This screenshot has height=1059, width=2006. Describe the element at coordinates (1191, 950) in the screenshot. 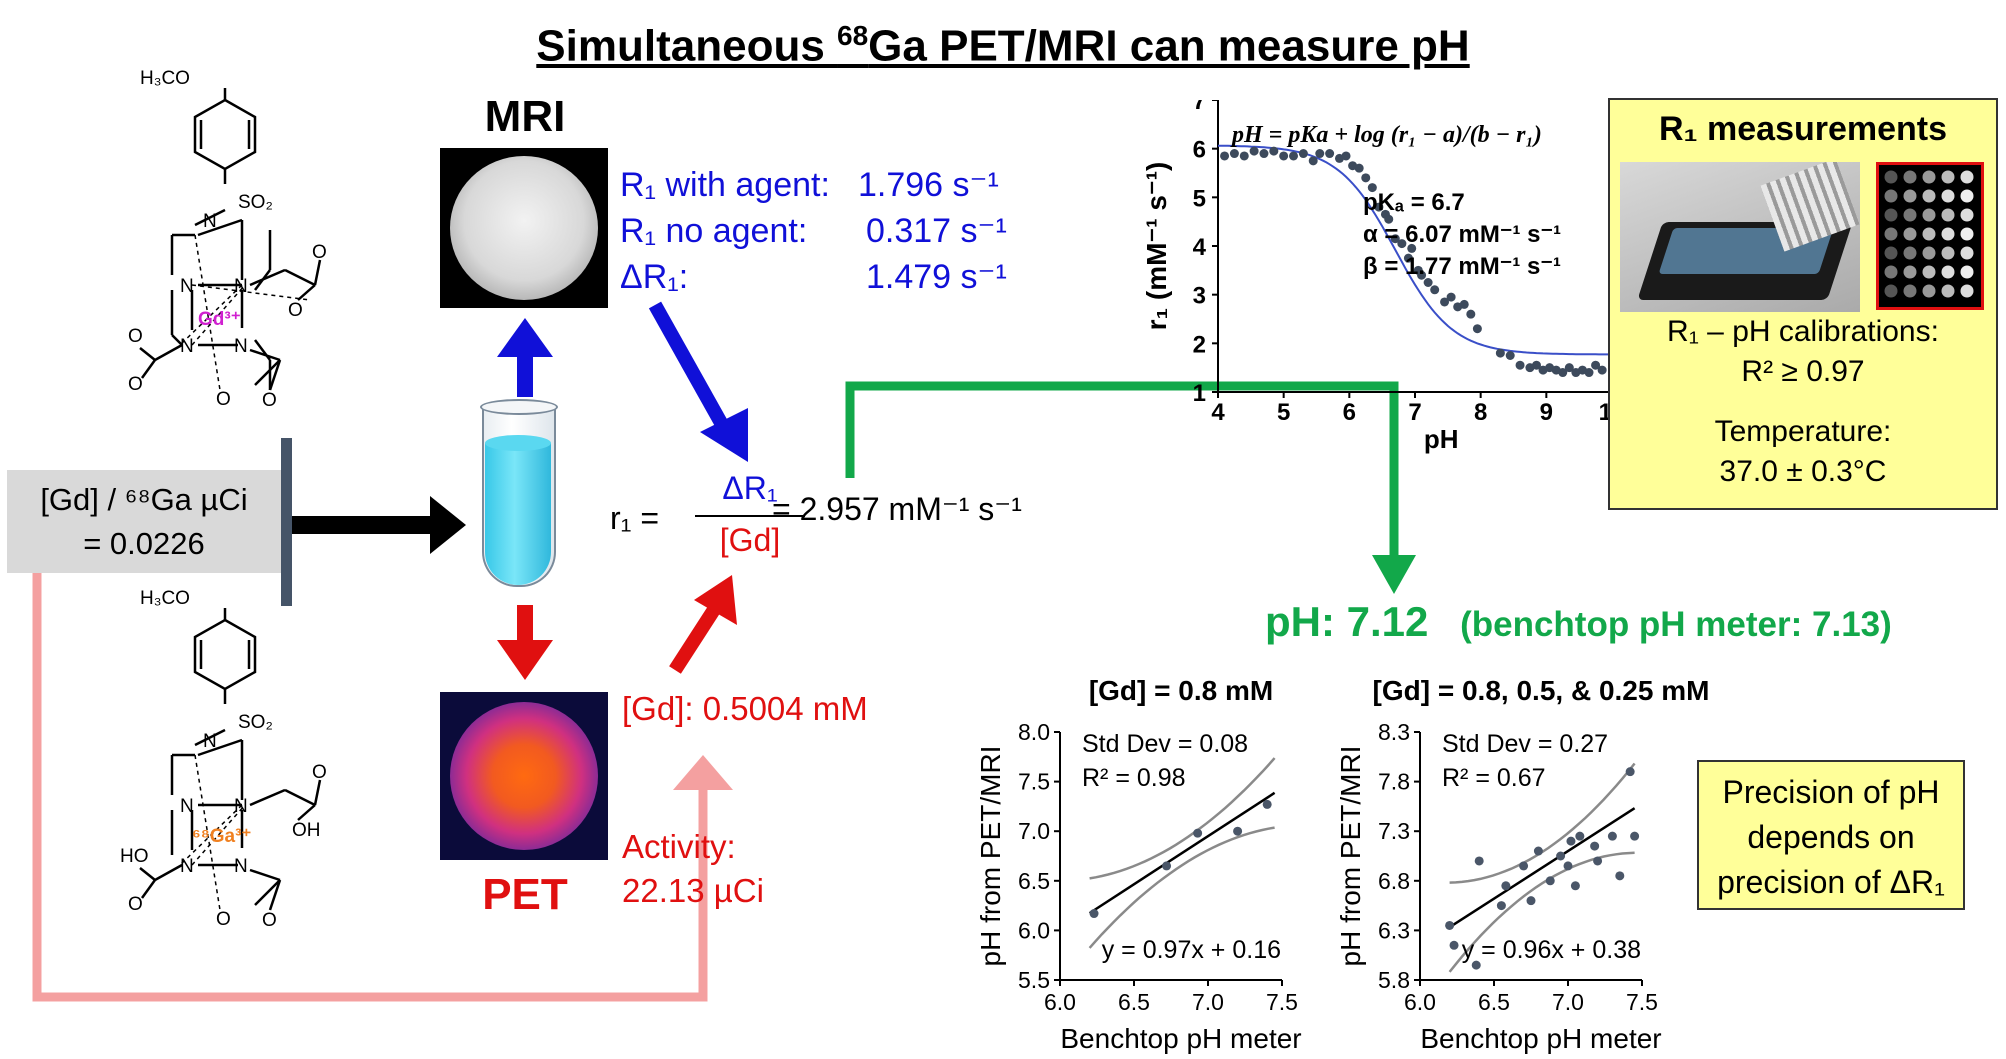

I see `fit-equation-label: y = 0.97x + 0.16` at that location.